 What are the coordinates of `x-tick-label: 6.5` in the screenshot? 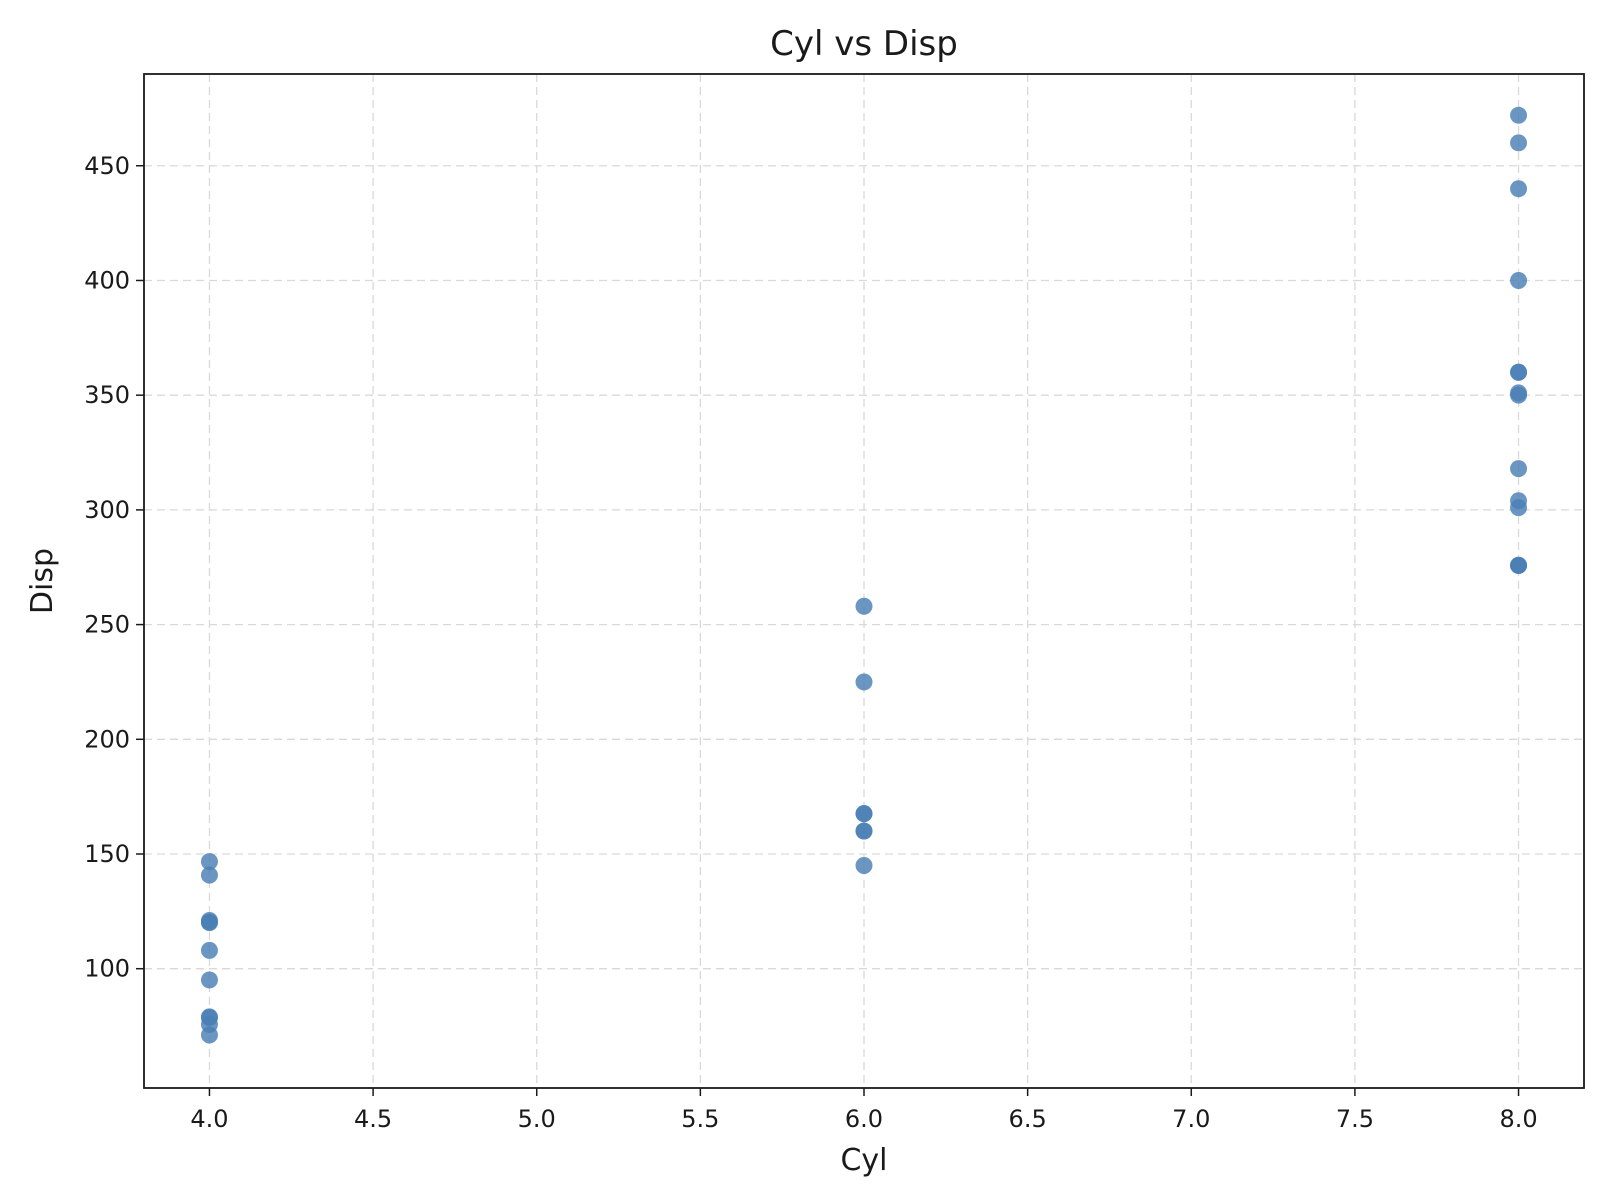 It's located at (1028, 1119).